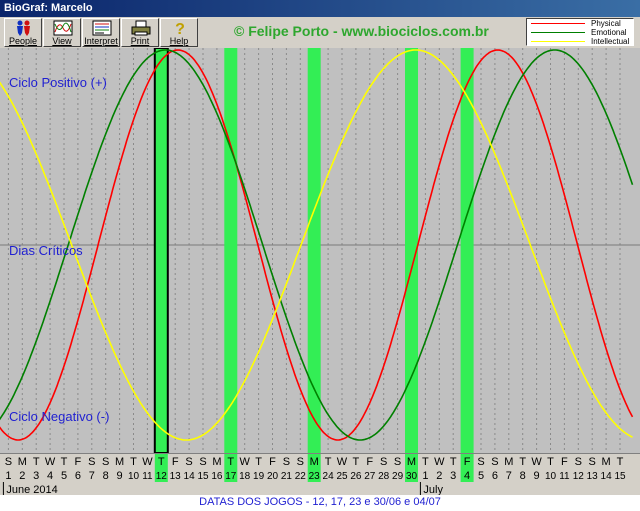 The height and width of the screenshot is (511, 640). What do you see at coordinates (315, 476) in the screenshot?
I see `day-number-label: 23` at bounding box center [315, 476].